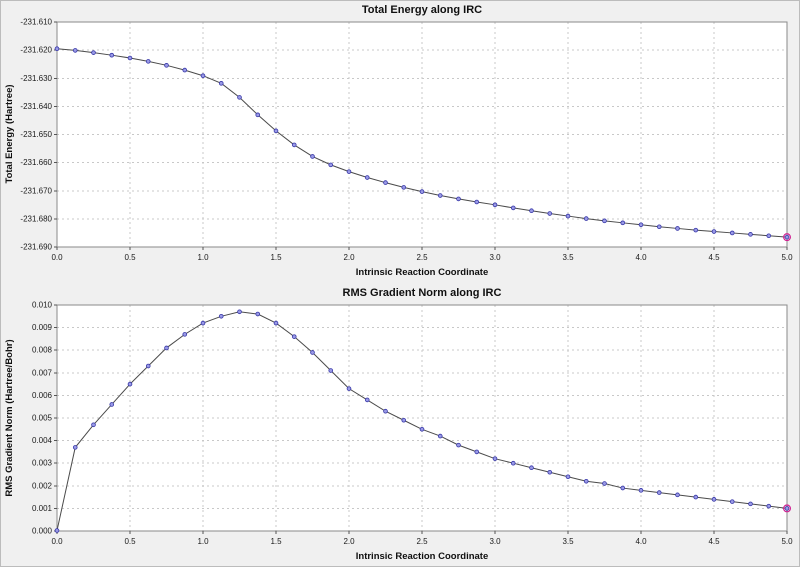 The height and width of the screenshot is (567, 800). I want to click on y-tick-label: -231.630, so click(36, 78).